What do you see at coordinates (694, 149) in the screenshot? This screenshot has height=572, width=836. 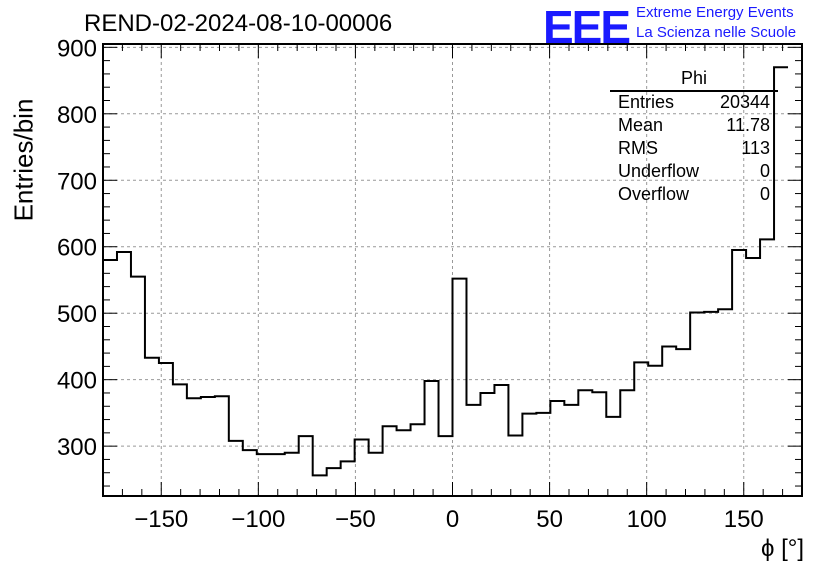 I see `stats-row: RMS 113` at bounding box center [694, 149].